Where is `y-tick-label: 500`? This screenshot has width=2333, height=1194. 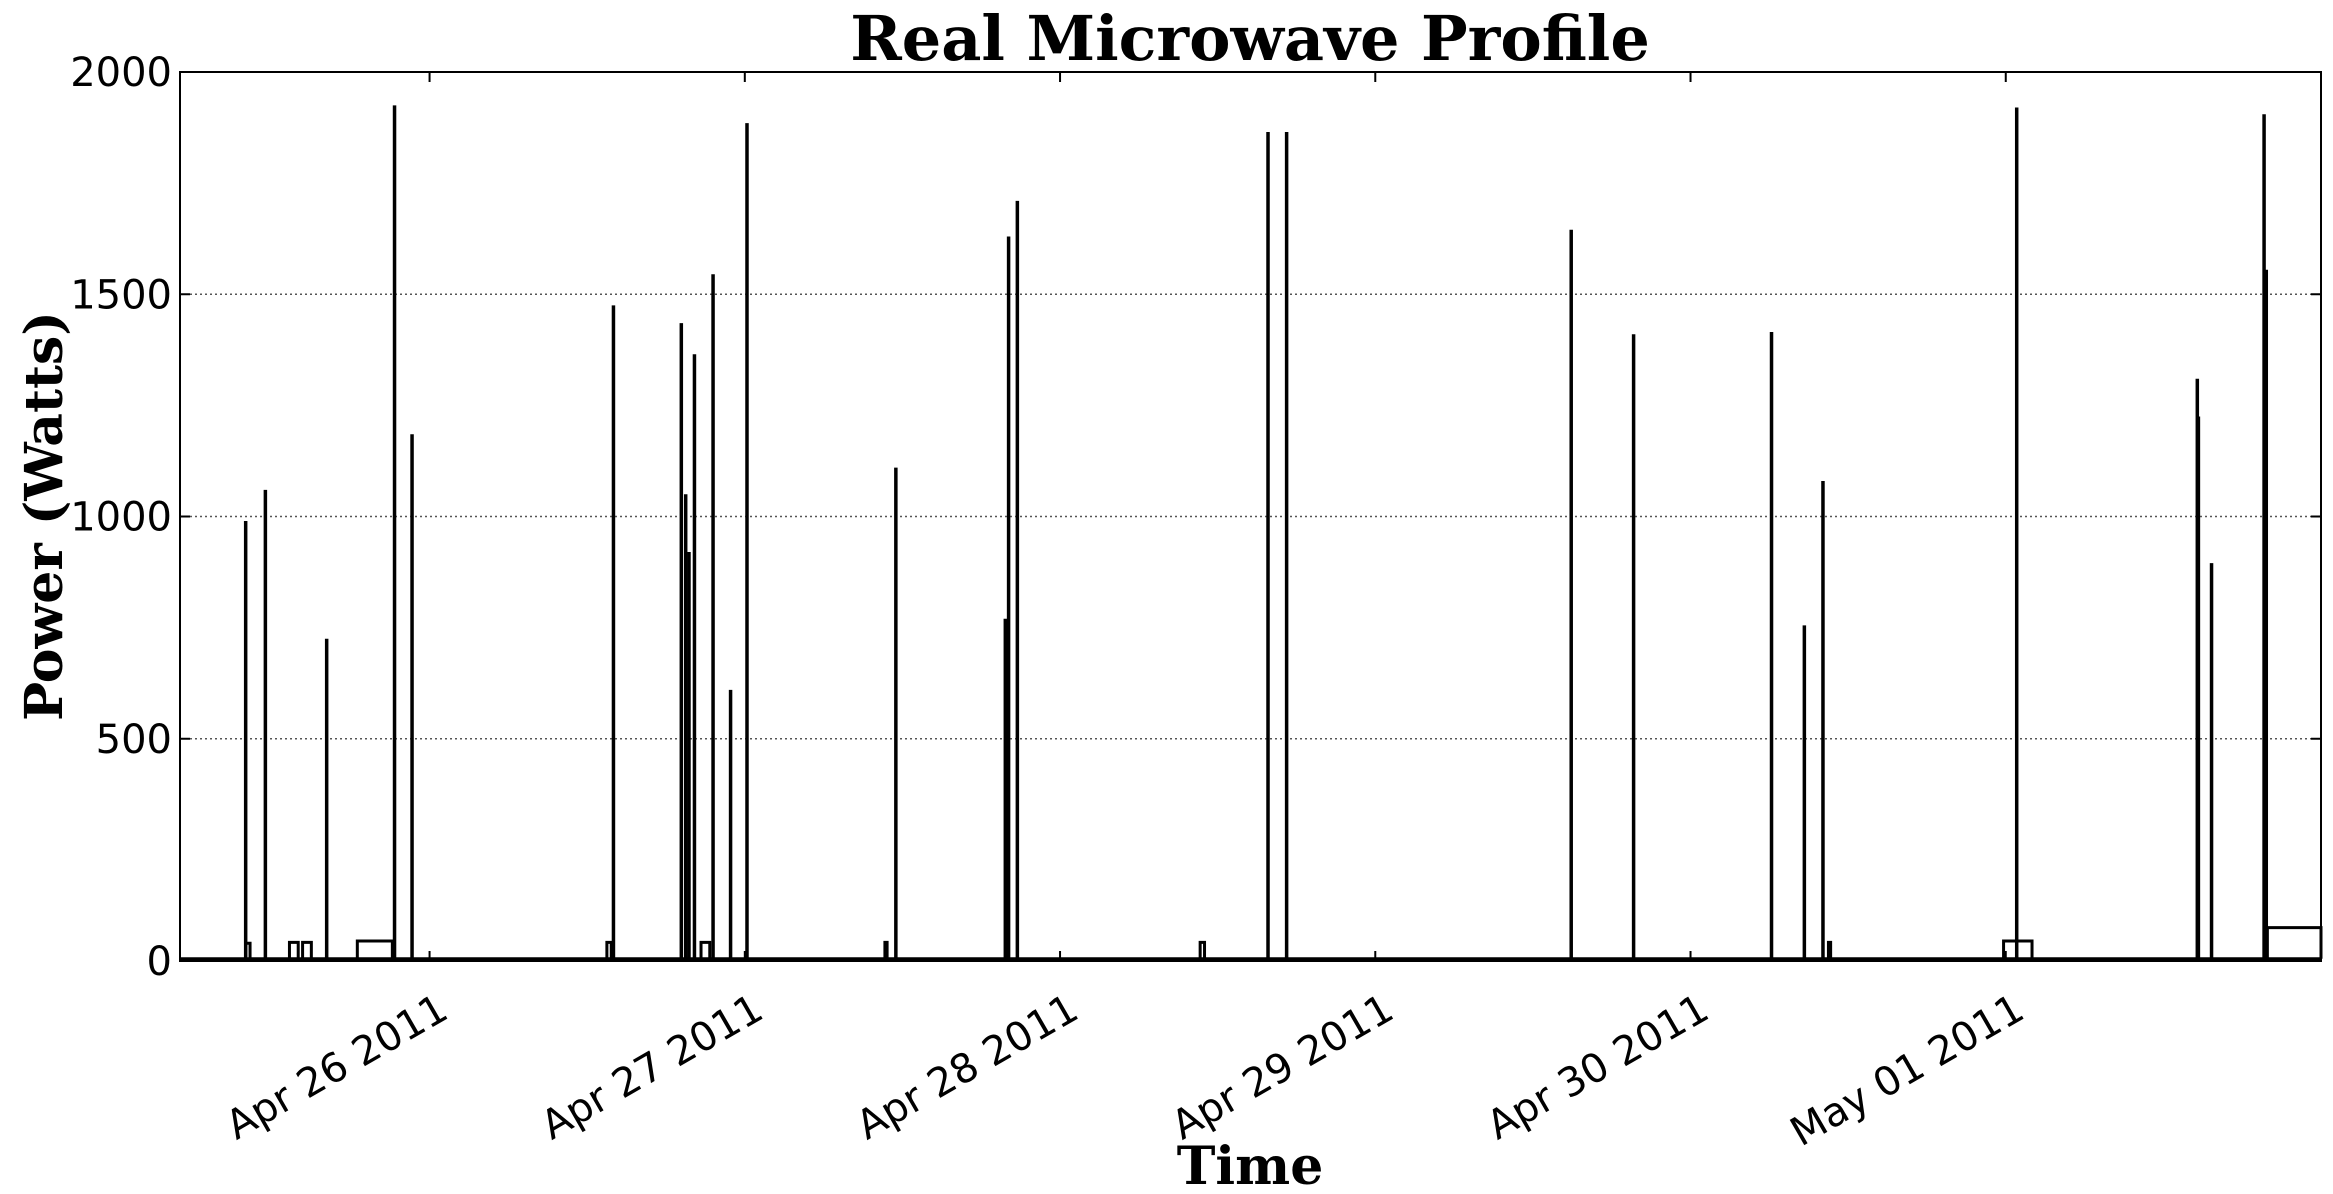 y-tick-label: 500 is located at coordinates (134, 740).